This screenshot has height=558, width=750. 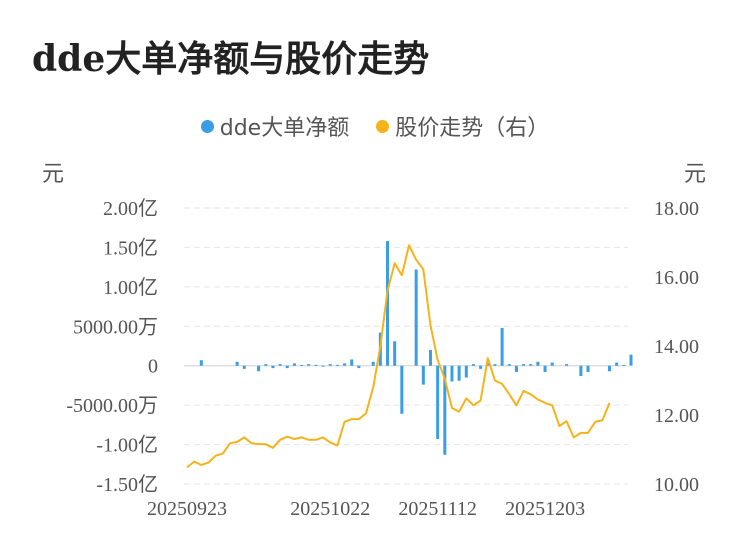 I want to click on right-axis-unit: 元, so click(x=695, y=174).